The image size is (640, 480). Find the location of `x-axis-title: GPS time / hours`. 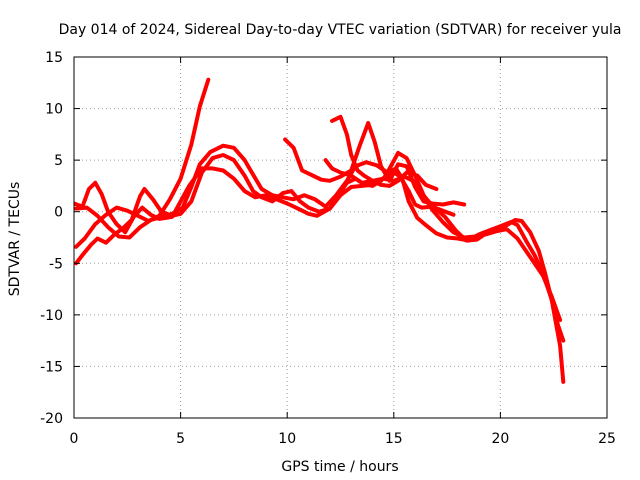

x-axis-title: GPS time / hours is located at coordinates (339, 467).